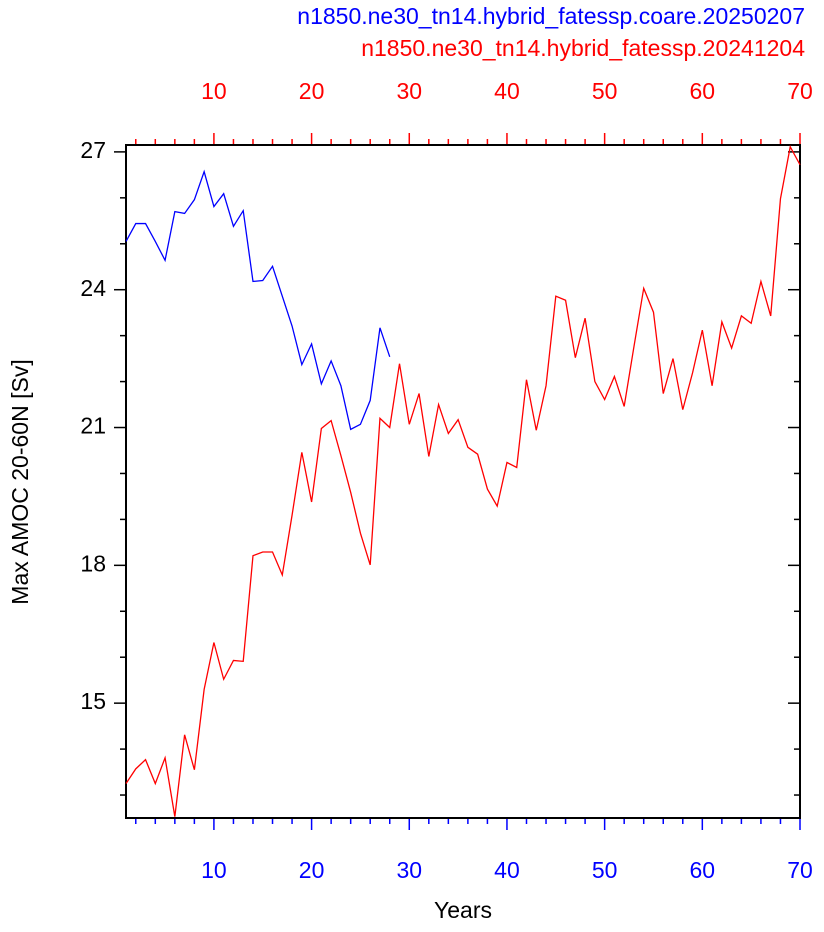  I want to click on x-tick-label: 60, so click(703, 870).